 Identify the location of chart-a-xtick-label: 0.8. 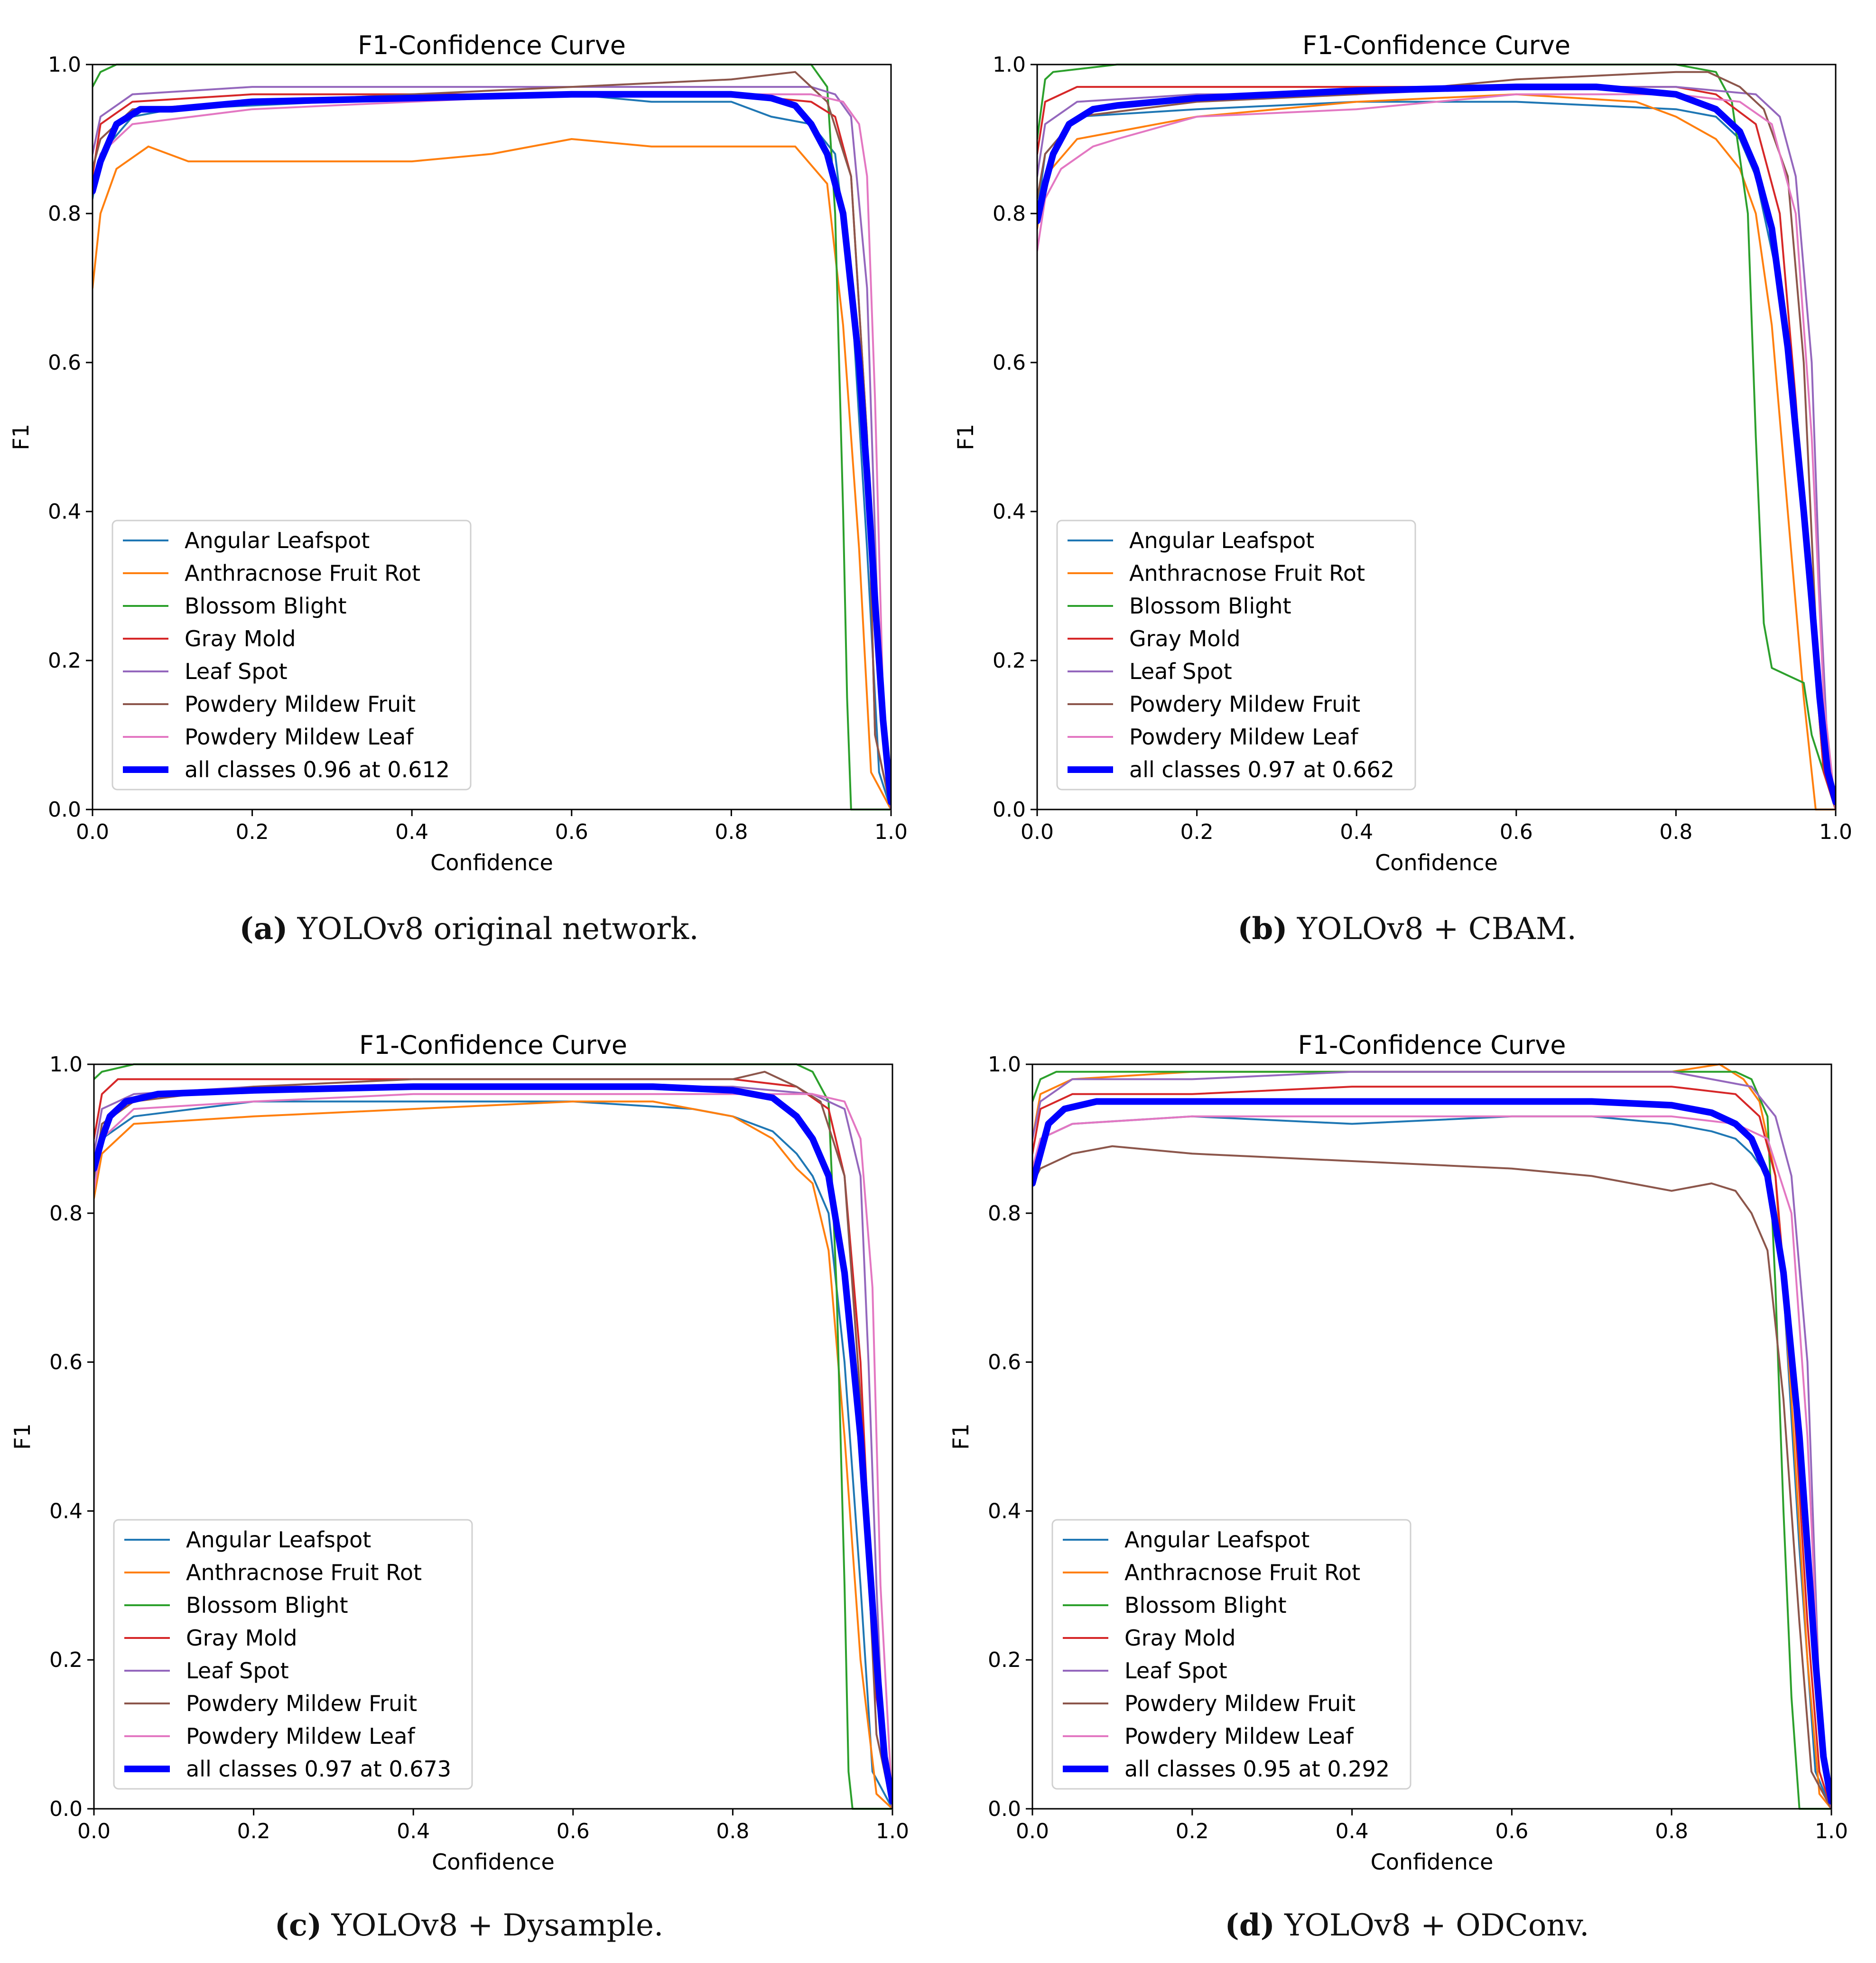
(731, 832).